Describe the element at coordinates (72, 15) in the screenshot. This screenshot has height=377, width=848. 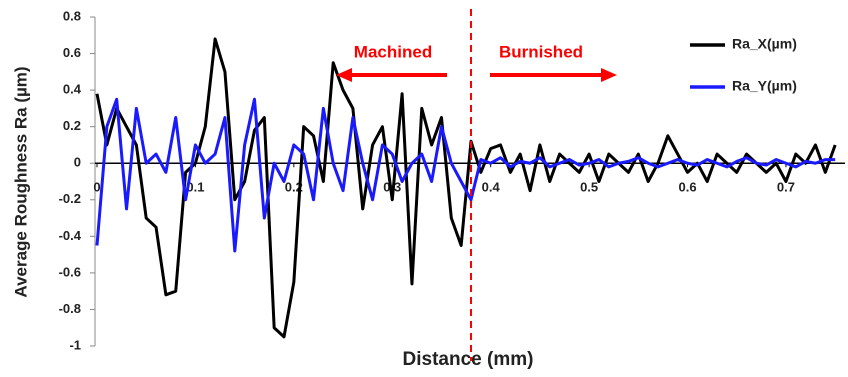
I see `y-tick-label: 0.8` at that location.